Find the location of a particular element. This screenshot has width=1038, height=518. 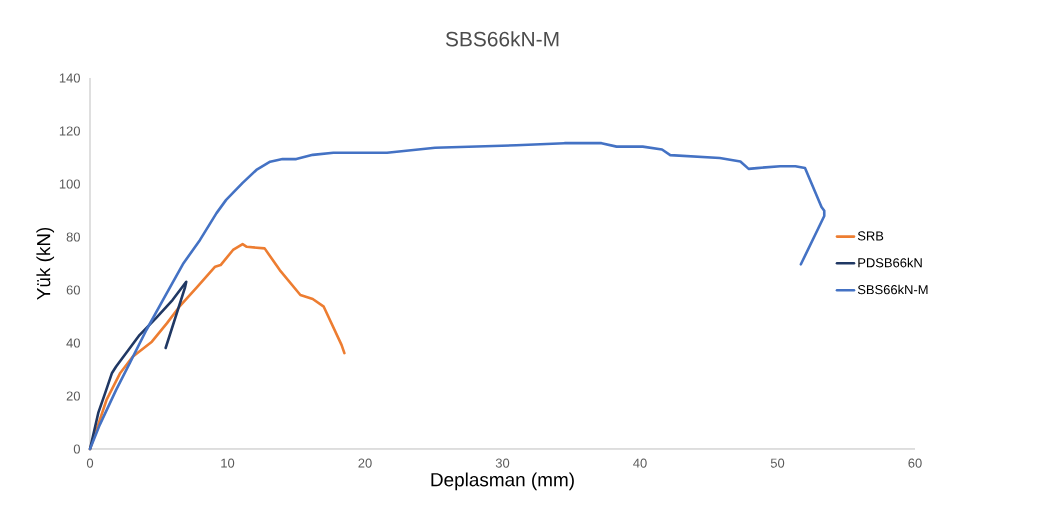

x-tick-label: 50 is located at coordinates (777, 463).